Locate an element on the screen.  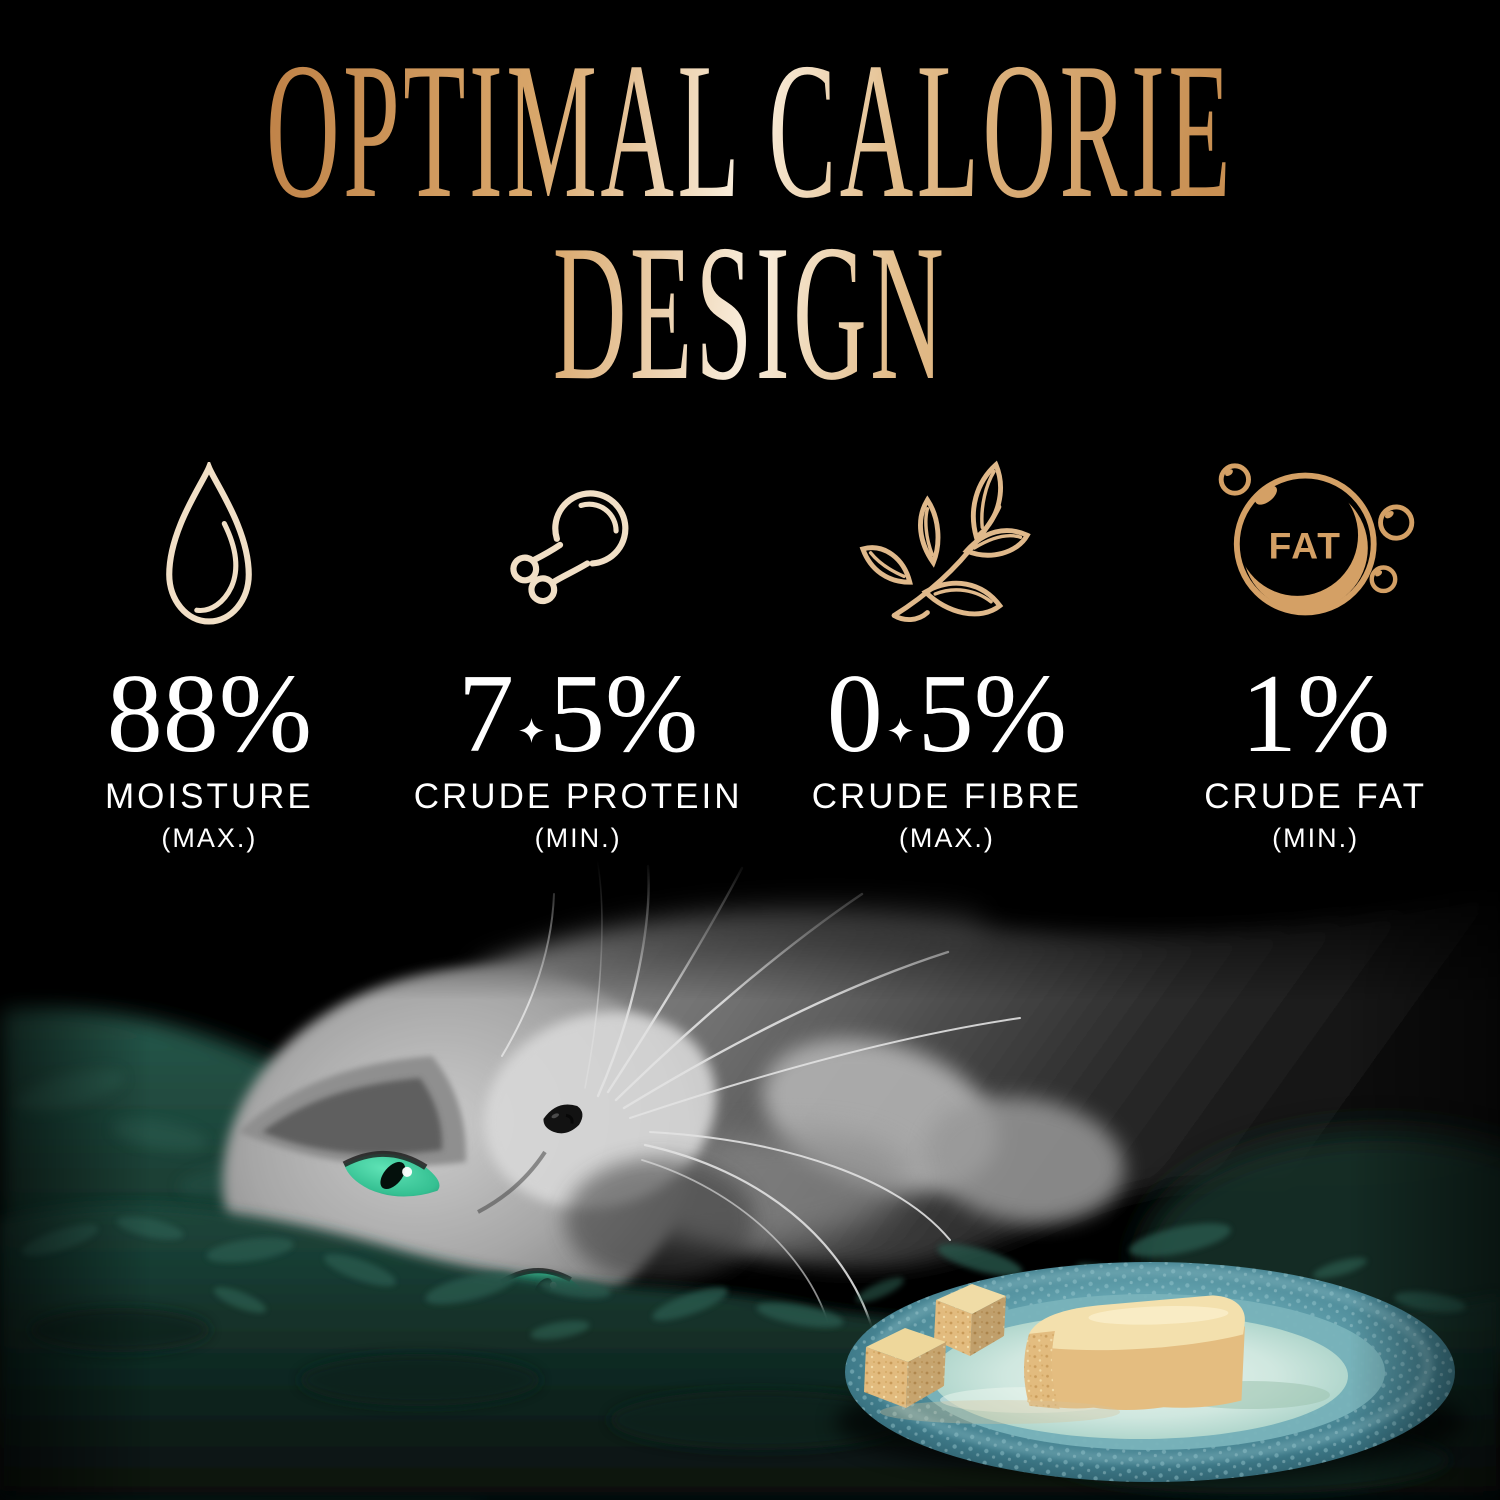
water-drop-icon is located at coordinates (209, 543).